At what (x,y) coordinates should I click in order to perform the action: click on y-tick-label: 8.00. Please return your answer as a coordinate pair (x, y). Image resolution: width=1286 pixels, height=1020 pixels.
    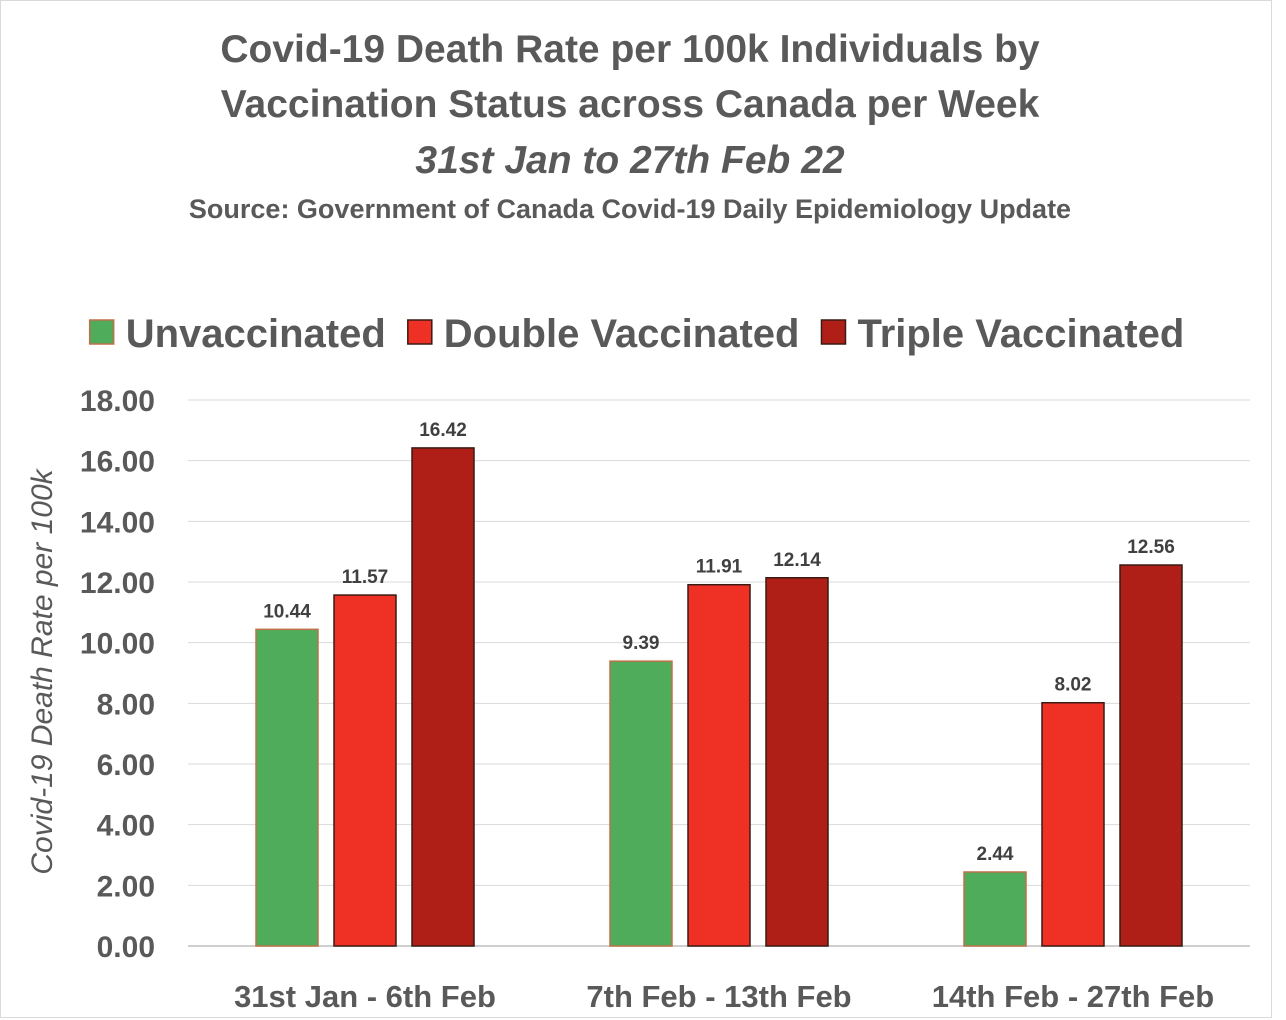
    Looking at the image, I should click on (126, 704).